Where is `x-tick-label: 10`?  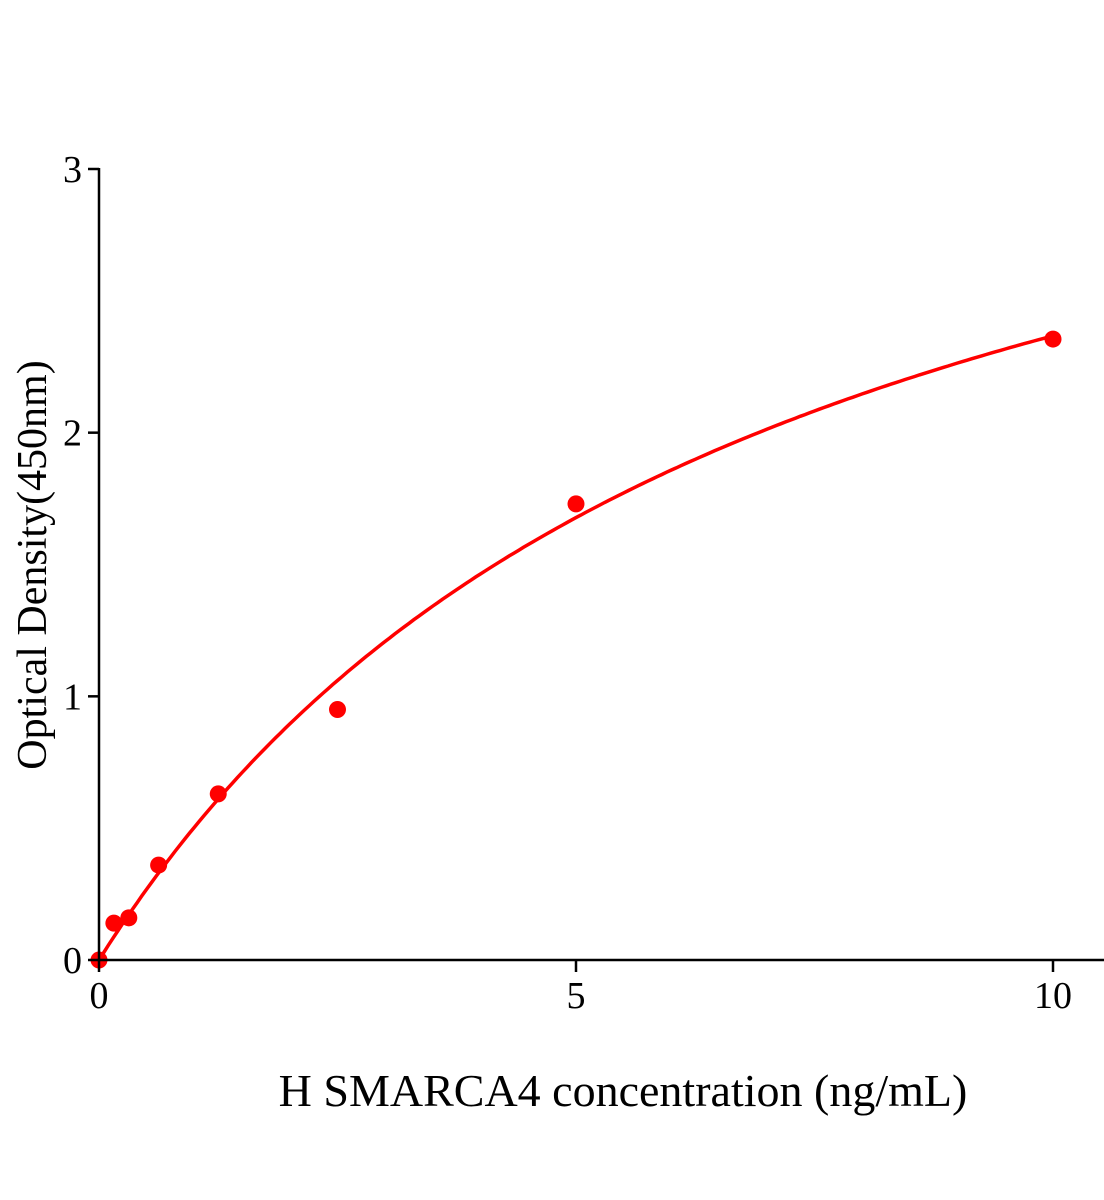 x-tick-label: 10 is located at coordinates (1053, 996).